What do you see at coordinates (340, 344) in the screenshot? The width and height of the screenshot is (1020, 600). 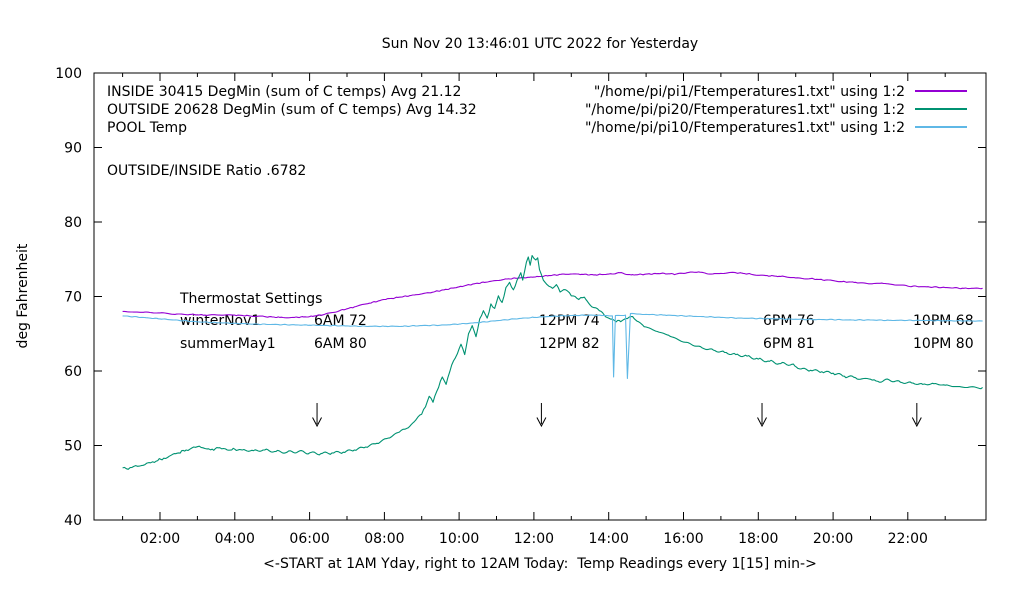 I see `thermostat-summer-6am: 6AM 80` at bounding box center [340, 344].